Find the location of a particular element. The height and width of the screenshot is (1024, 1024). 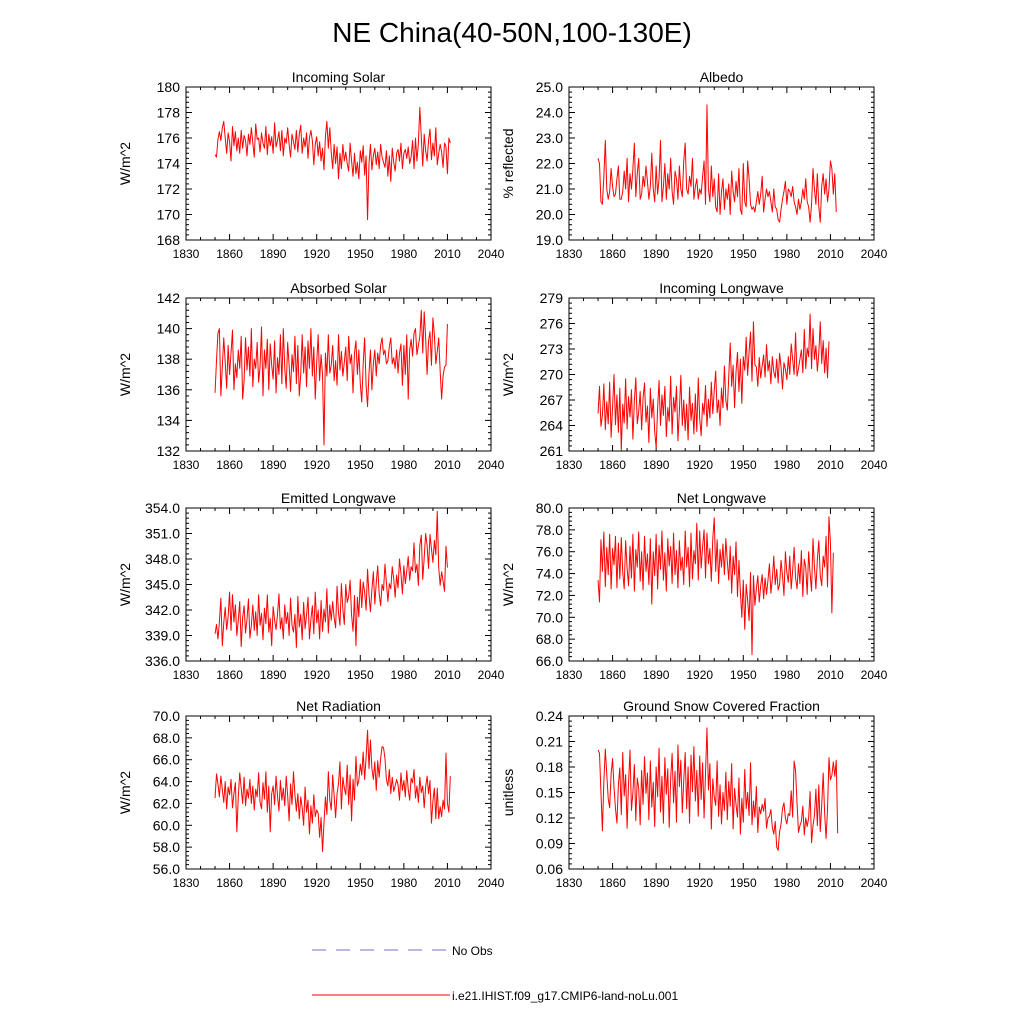

y-tick-label: 0.18 is located at coordinates (549, 767).